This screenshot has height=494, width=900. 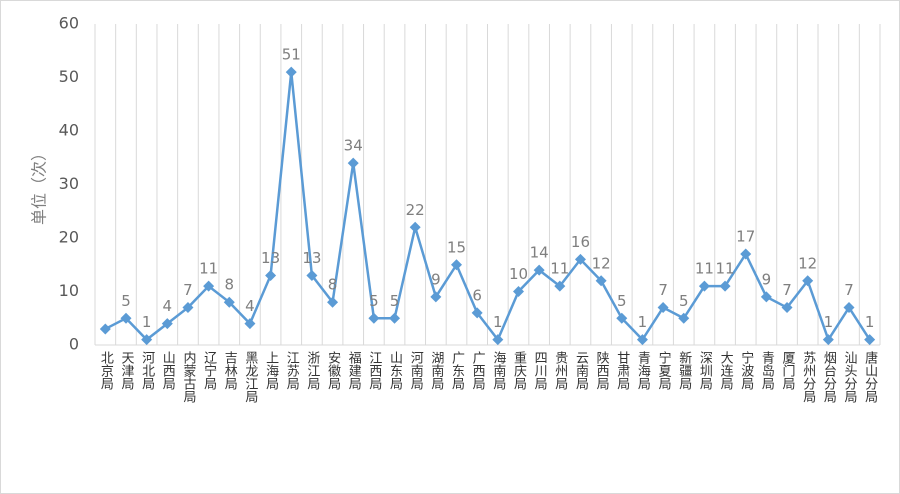 What do you see at coordinates (726, 370) in the screenshot?
I see `x-tick-label: 大连局` at bounding box center [726, 370].